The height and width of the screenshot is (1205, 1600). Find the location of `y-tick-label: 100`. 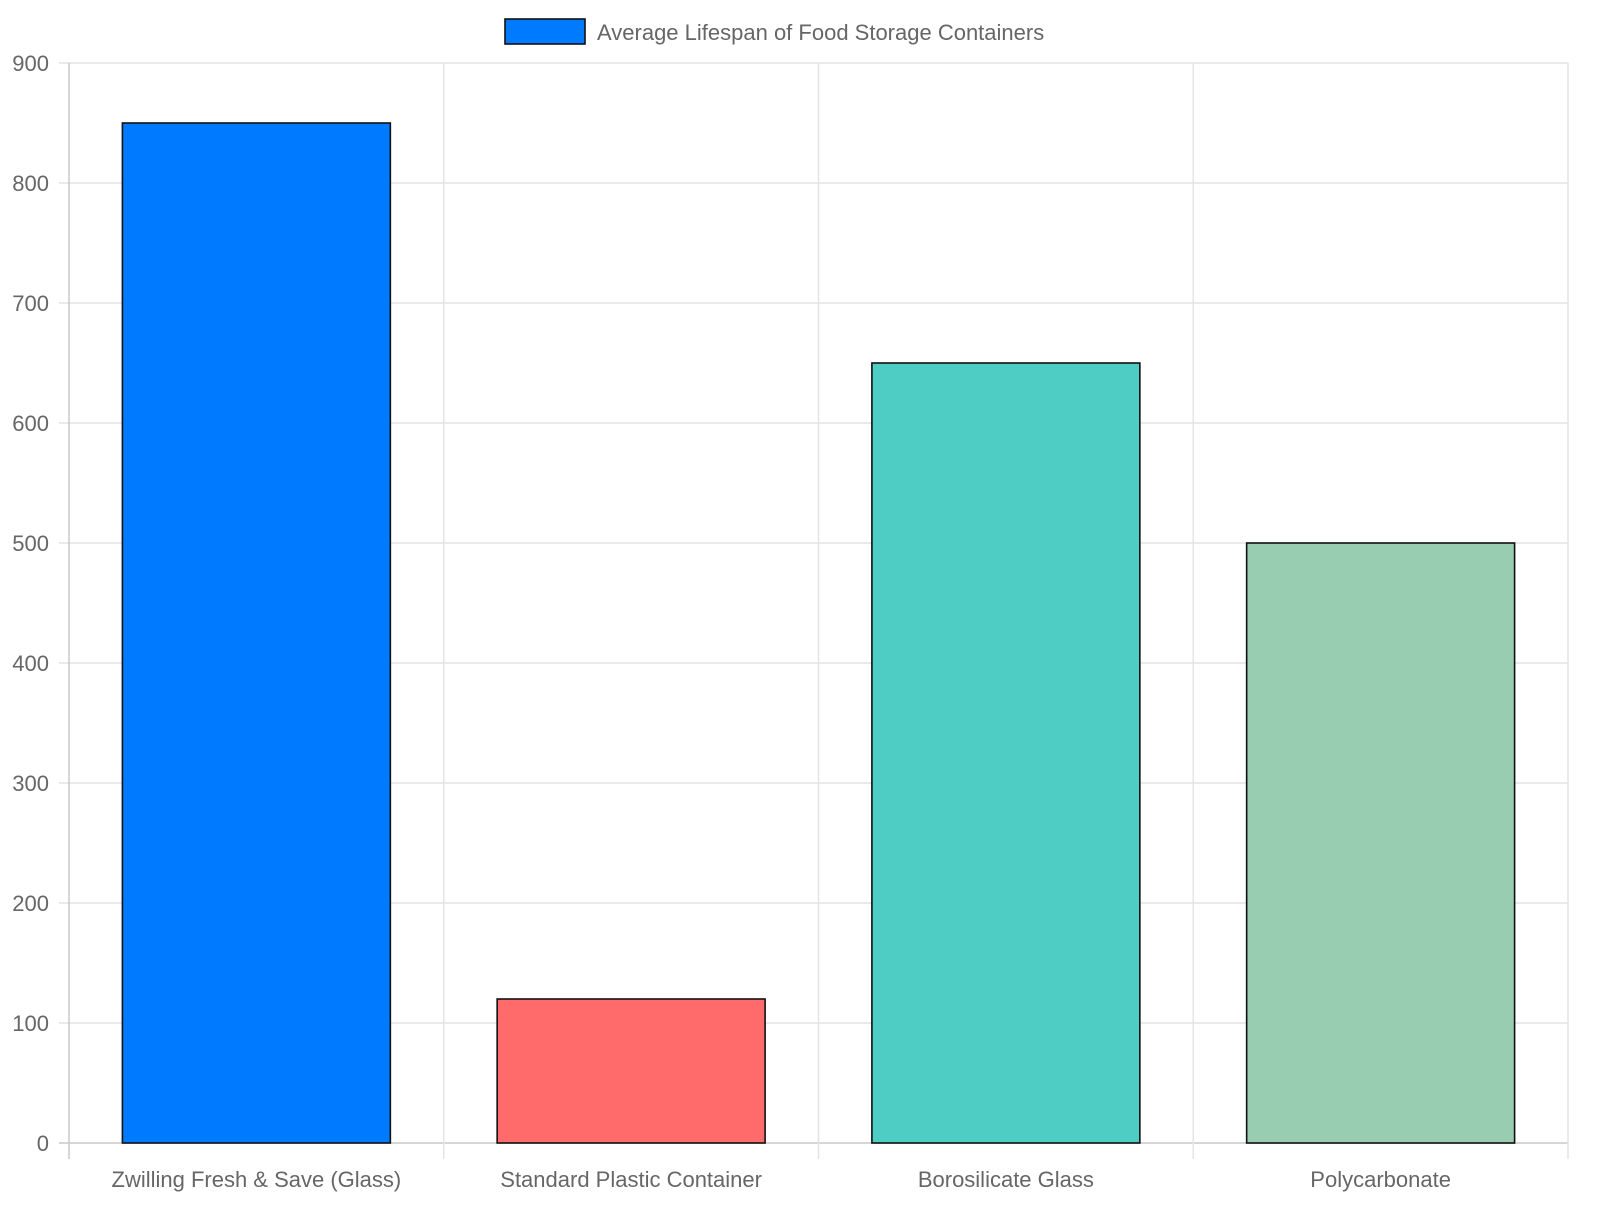

y-tick-label: 100 is located at coordinates (30, 1023).